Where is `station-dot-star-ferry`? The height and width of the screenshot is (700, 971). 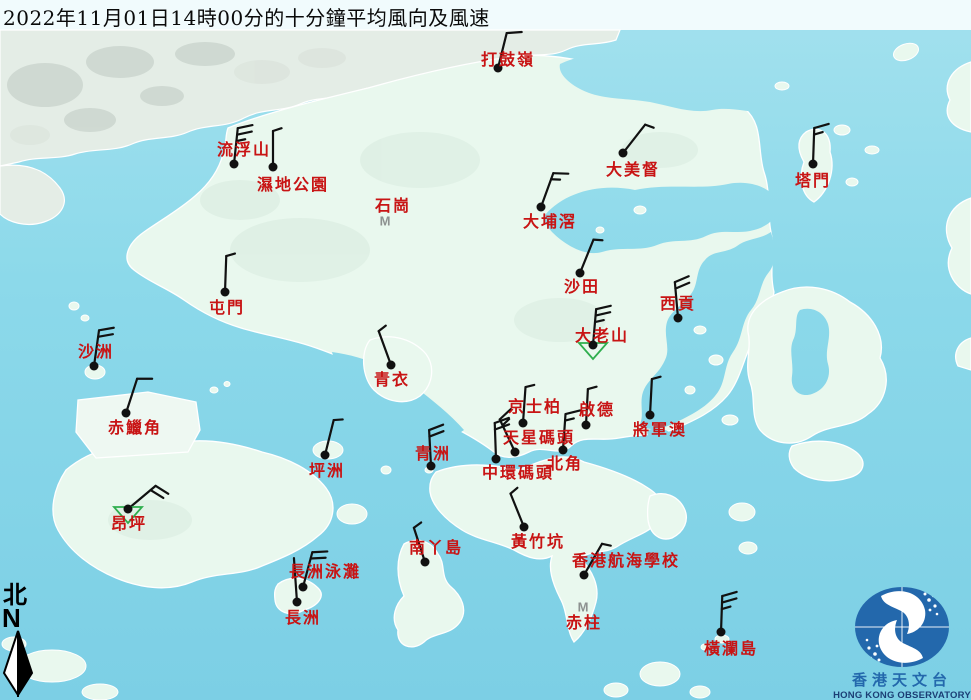
station-dot-star-ferry is located at coordinates (515, 452).